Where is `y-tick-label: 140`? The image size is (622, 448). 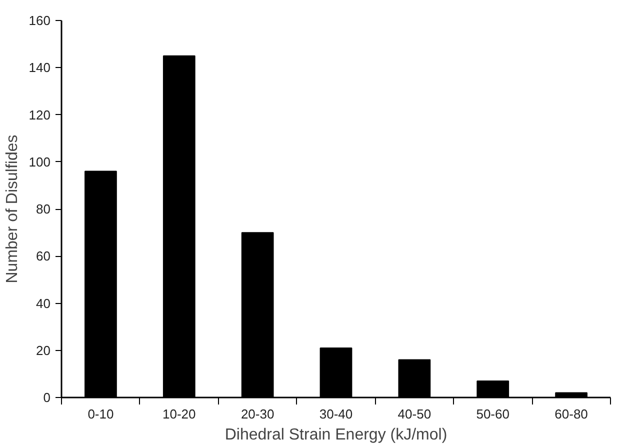 y-tick-label: 140 is located at coordinates (39, 68).